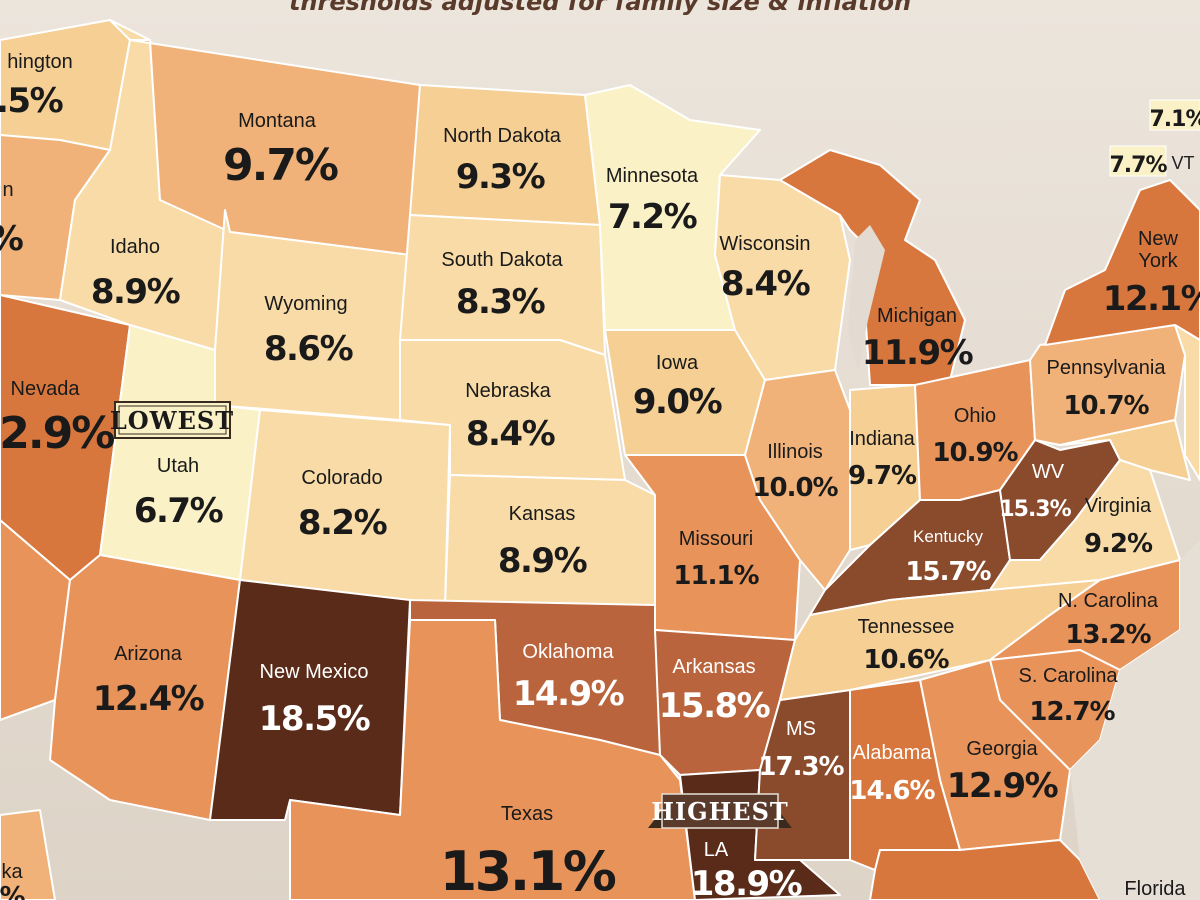 Image resolution: width=1200 pixels, height=900 pixels. Describe the element at coordinates (305, 304) in the screenshot. I see `label-wyoming-name: Wyoming` at that location.